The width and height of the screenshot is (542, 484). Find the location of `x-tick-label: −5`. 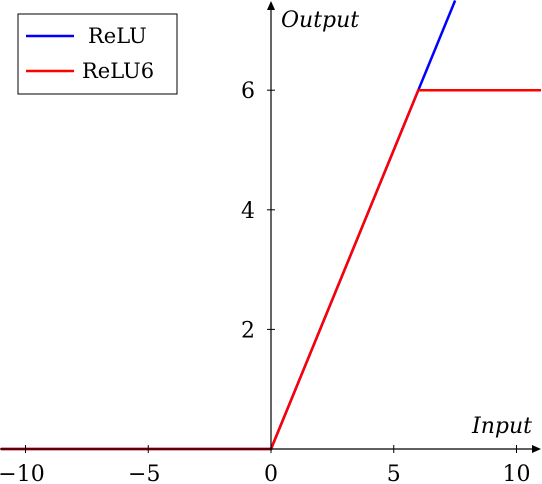

x-tick-label: −5 is located at coordinates (144, 473).